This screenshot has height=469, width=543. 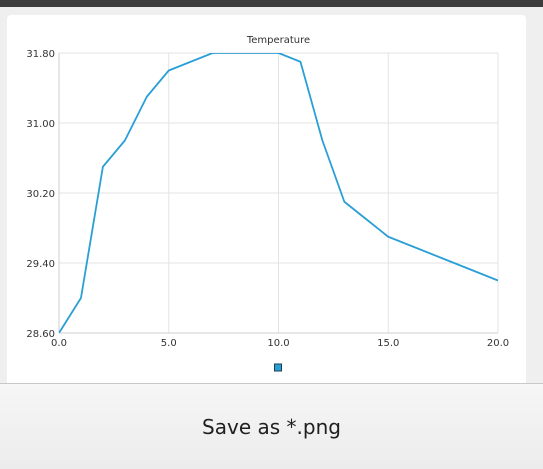 What do you see at coordinates (271, 3) in the screenshot?
I see `window-top-bar` at bounding box center [271, 3].